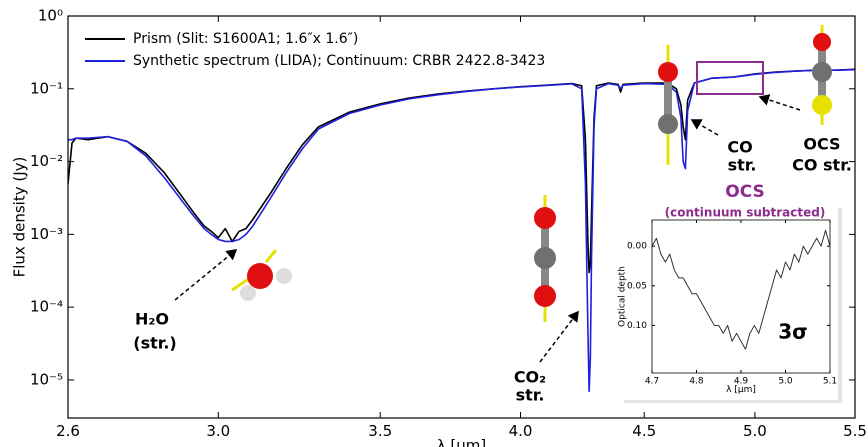 This screenshot has height=447, width=868. I want to click on molecule-co, so click(668, 105).